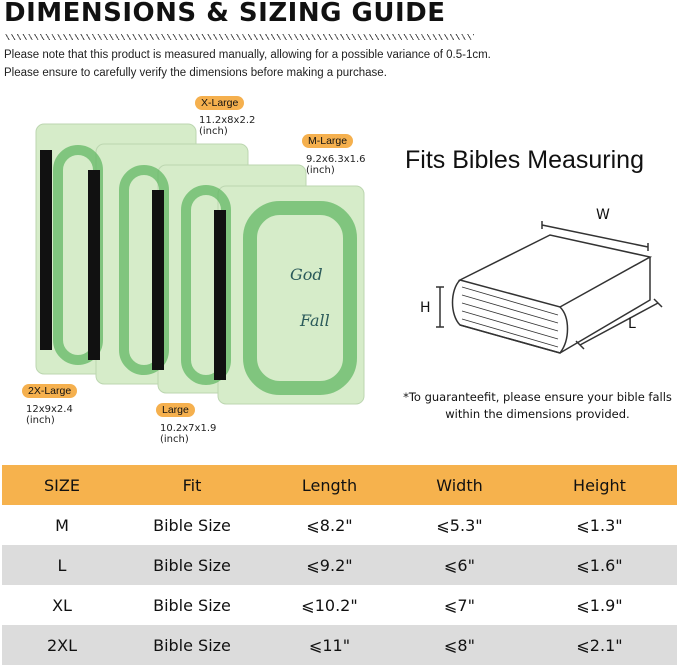 The height and width of the screenshot is (667, 679). Describe the element at coordinates (603, 215) in the screenshot. I see `width-label: W` at that location.